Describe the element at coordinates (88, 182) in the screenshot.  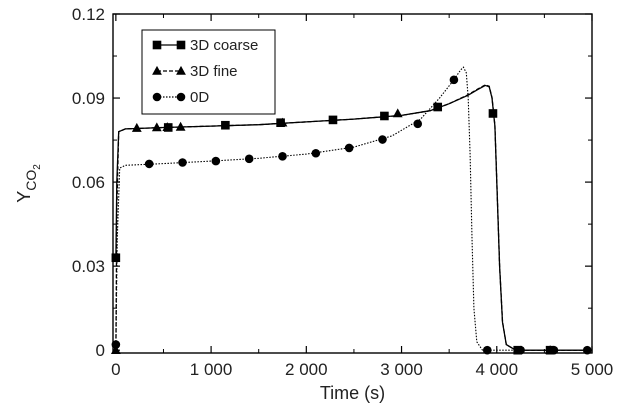
I see `y-tick-label-2: 0.06` at that location.